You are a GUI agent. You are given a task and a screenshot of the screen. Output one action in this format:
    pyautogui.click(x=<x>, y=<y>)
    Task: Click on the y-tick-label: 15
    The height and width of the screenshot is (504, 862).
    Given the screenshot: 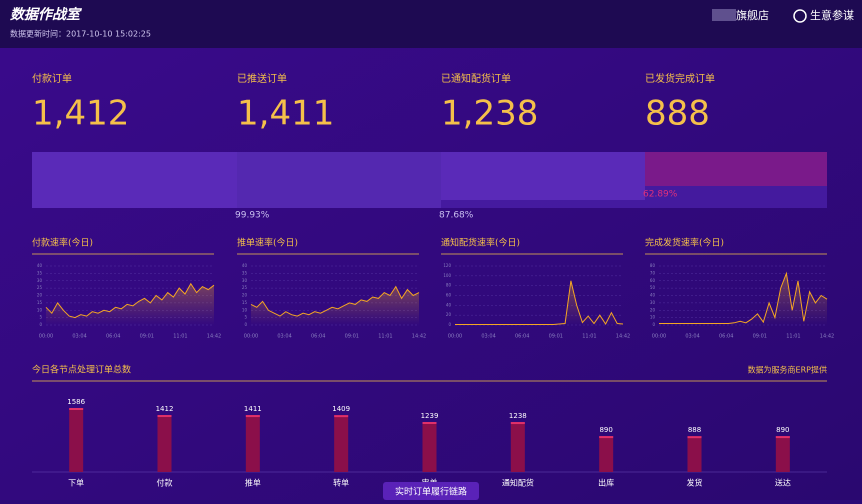 What is the action you would take?
    pyautogui.click(x=245, y=302)
    